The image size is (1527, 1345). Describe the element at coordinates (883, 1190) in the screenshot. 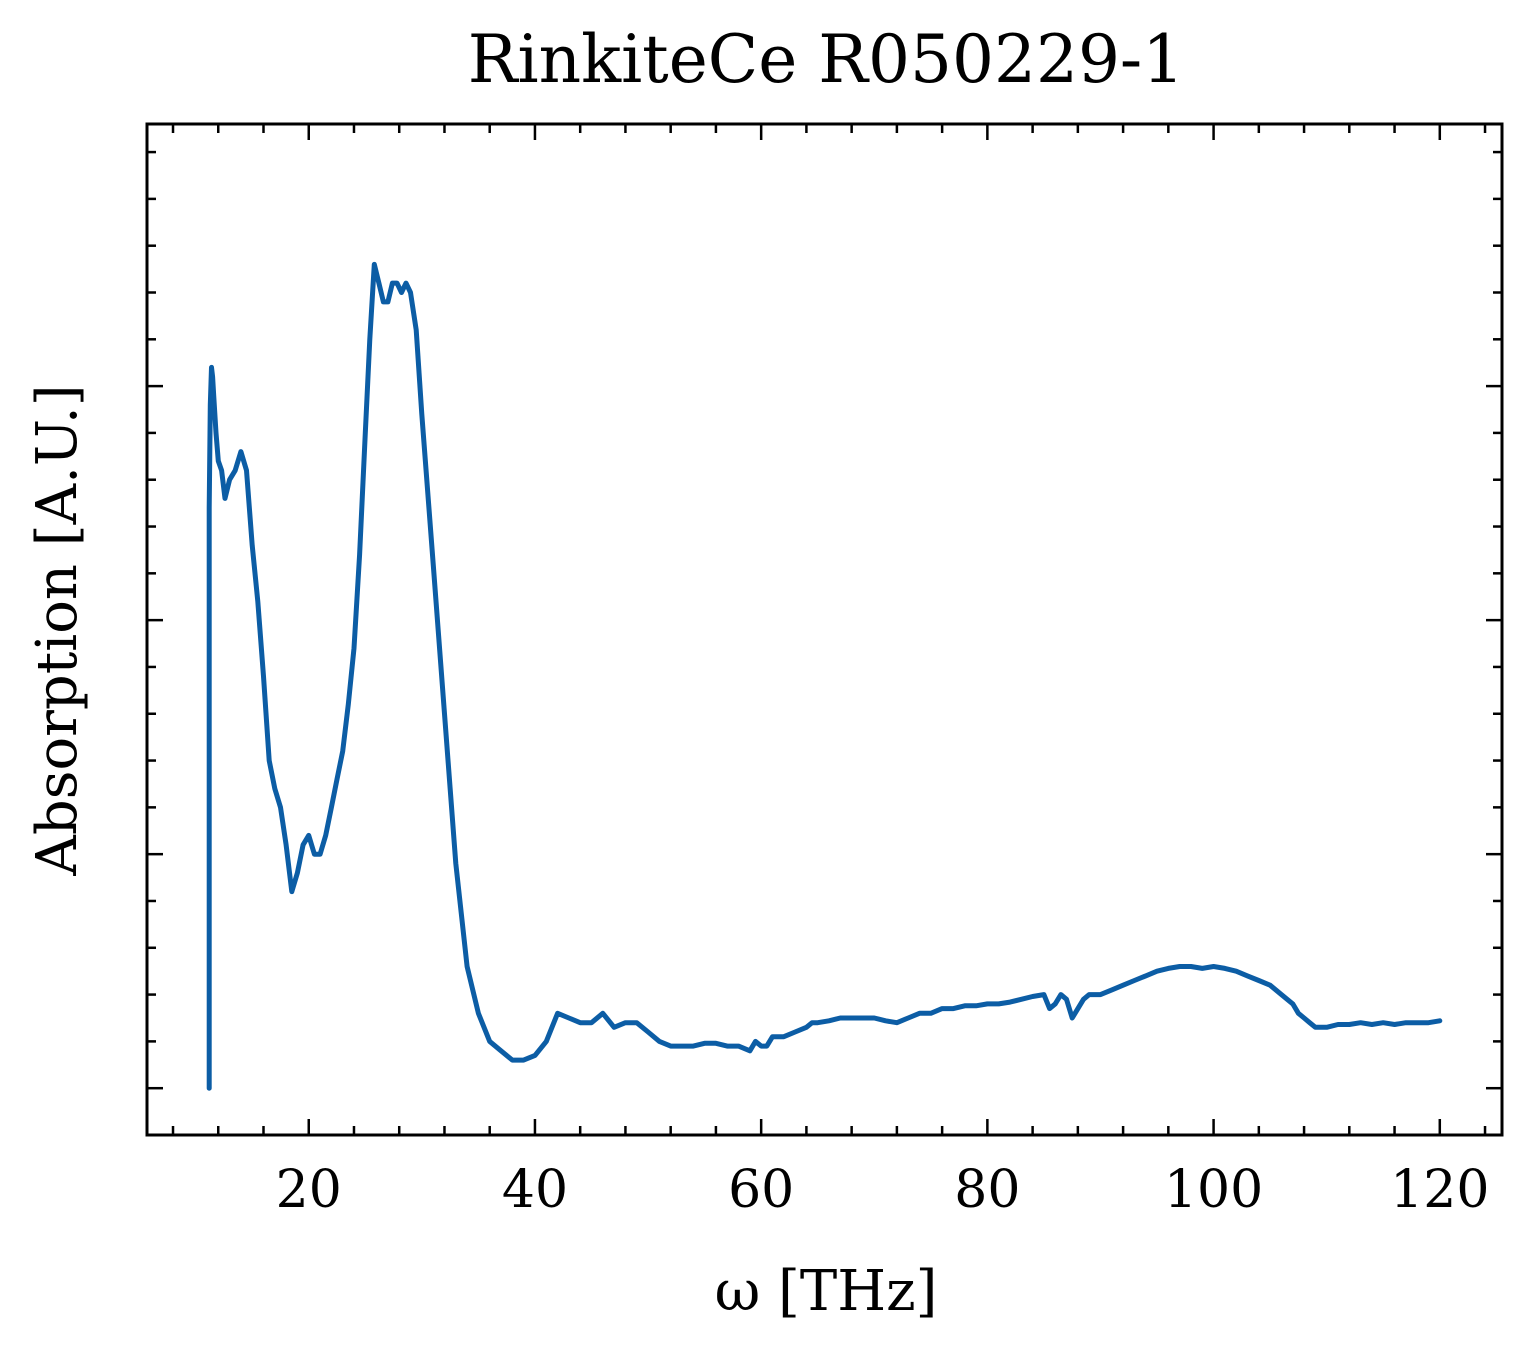

I see `x-tick-labels: 20 40 60 80 100 120` at that location.